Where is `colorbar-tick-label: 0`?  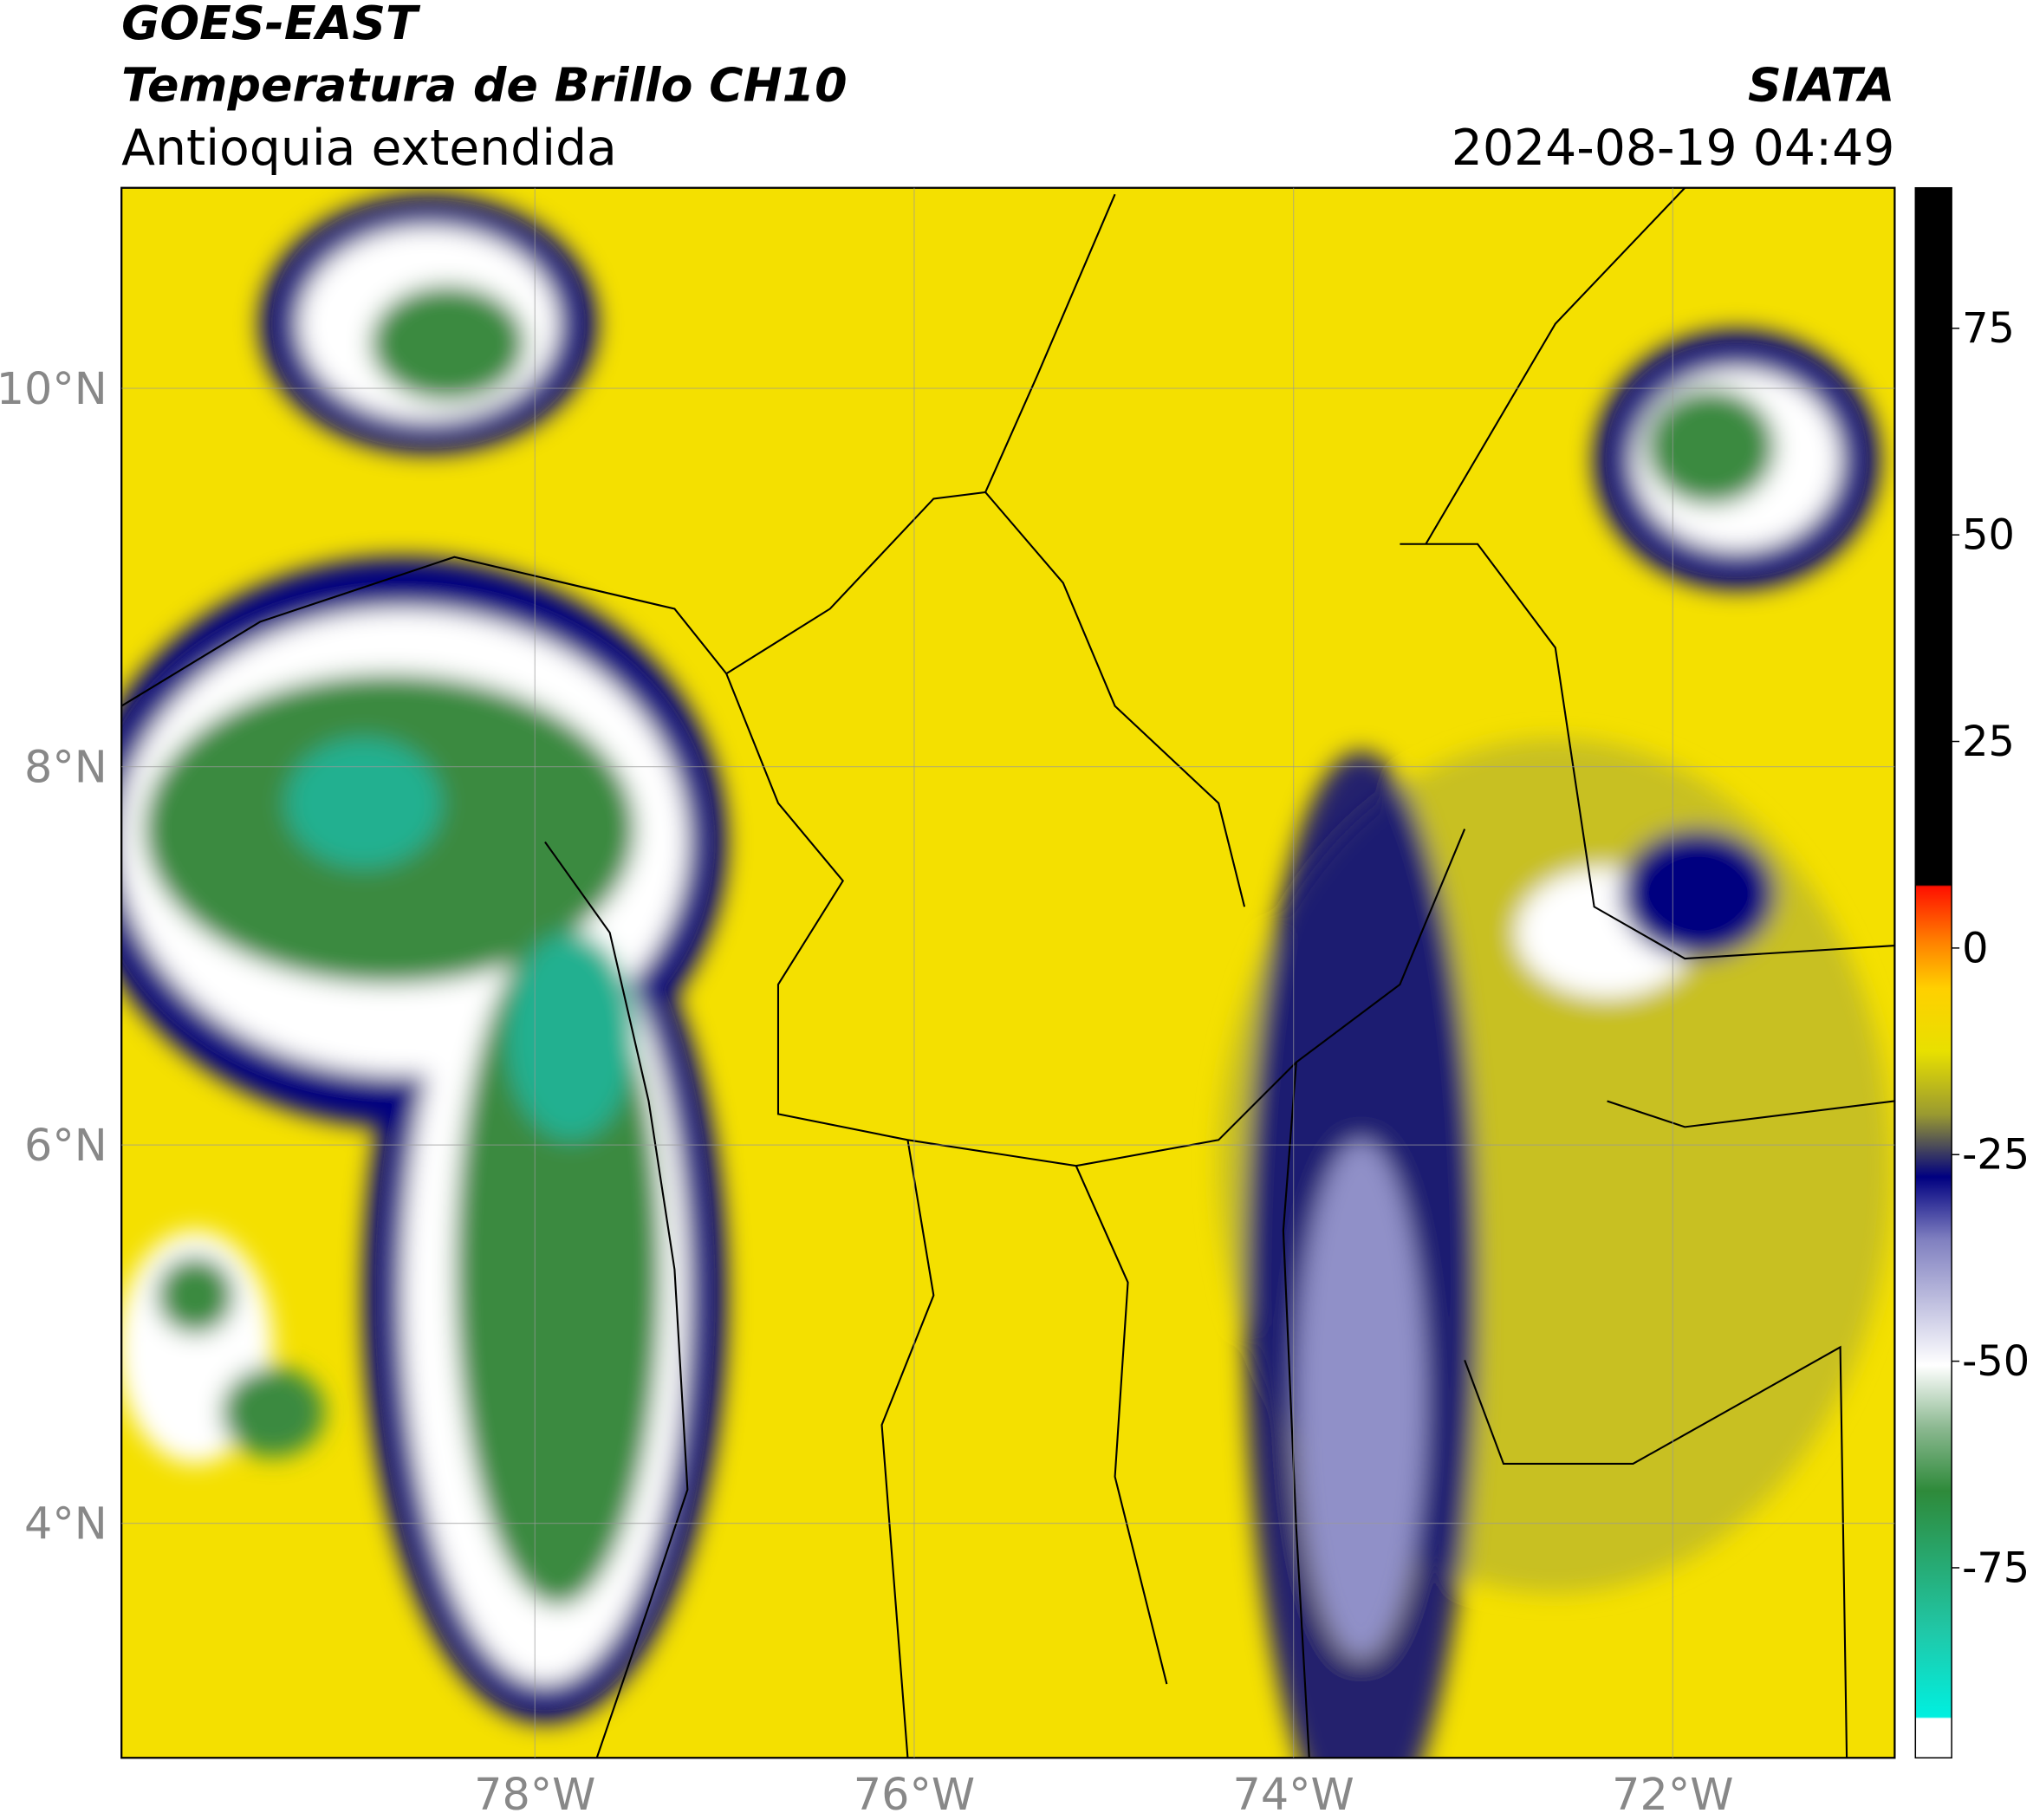
colorbar-tick-label: 0 is located at coordinates (1975, 948).